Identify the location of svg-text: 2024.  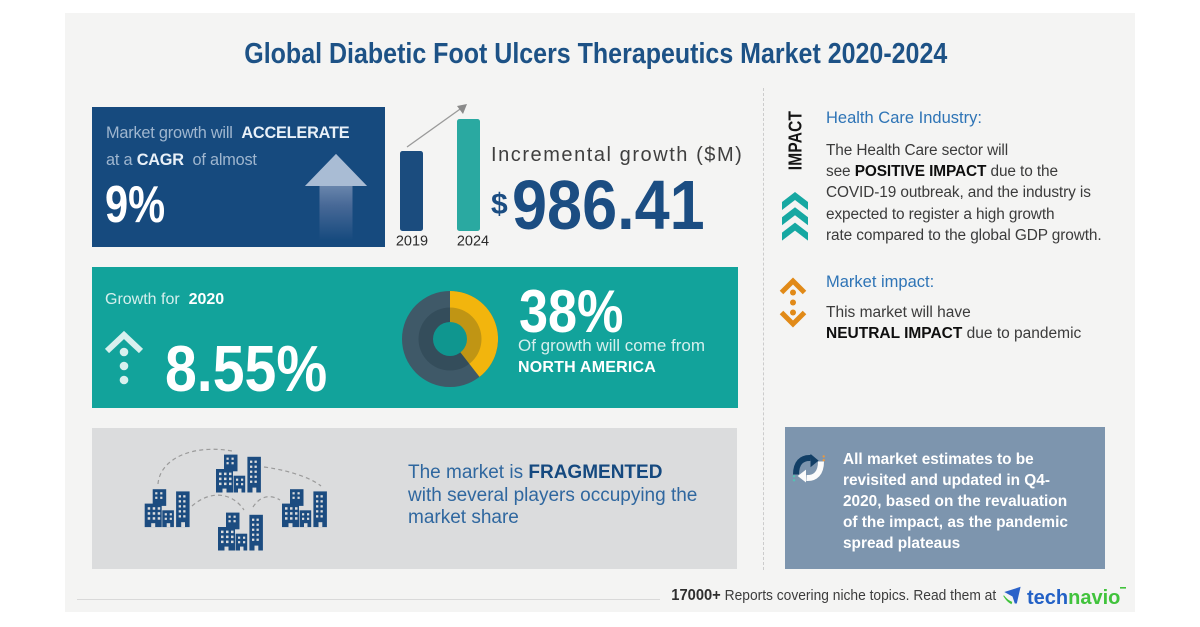
(473, 242).